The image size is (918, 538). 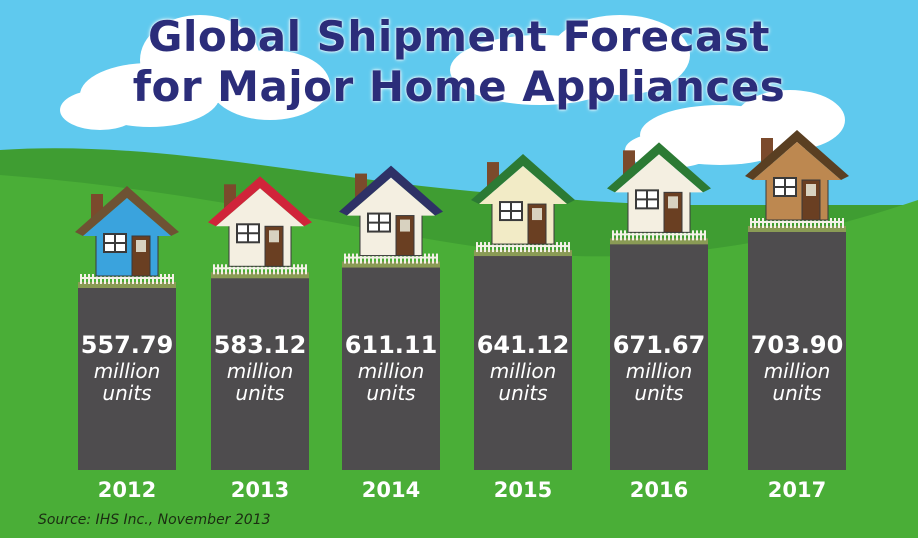 What do you see at coordinates (127, 345) in the screenshot?
I see `value-label: 557.79` at bounding box center [127, 345].